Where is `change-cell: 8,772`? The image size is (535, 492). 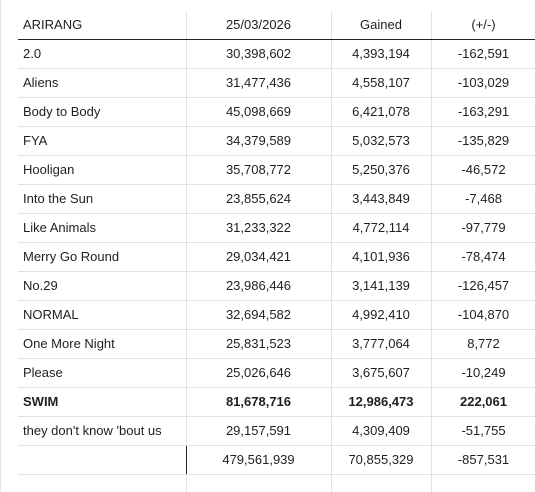 change-cell: 8,772 is located at coordinates (483, 344).